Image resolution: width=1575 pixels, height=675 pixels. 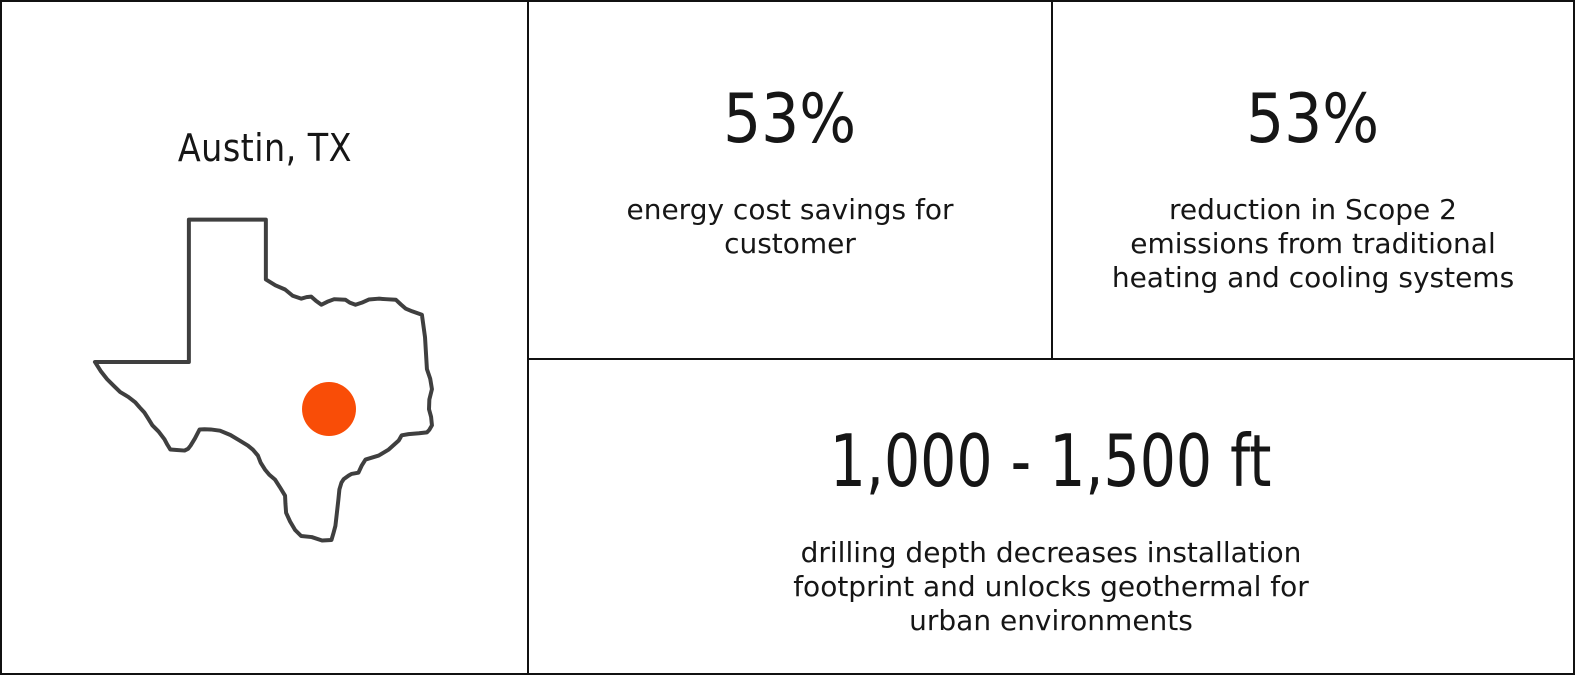 I want to click on stat-description-line: reduction in Scope 2, so click(x=1312, y=210).